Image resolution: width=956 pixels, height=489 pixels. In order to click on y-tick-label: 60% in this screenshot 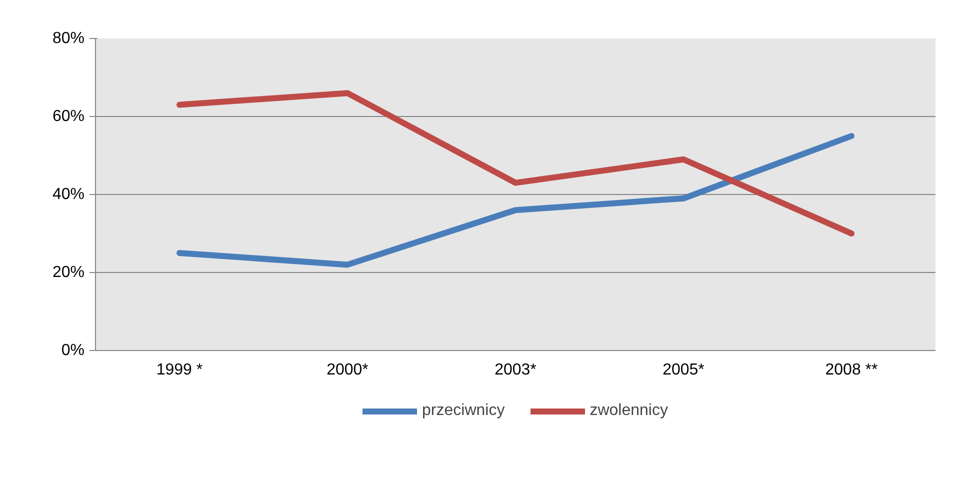, I will do `click(68, 116)`.